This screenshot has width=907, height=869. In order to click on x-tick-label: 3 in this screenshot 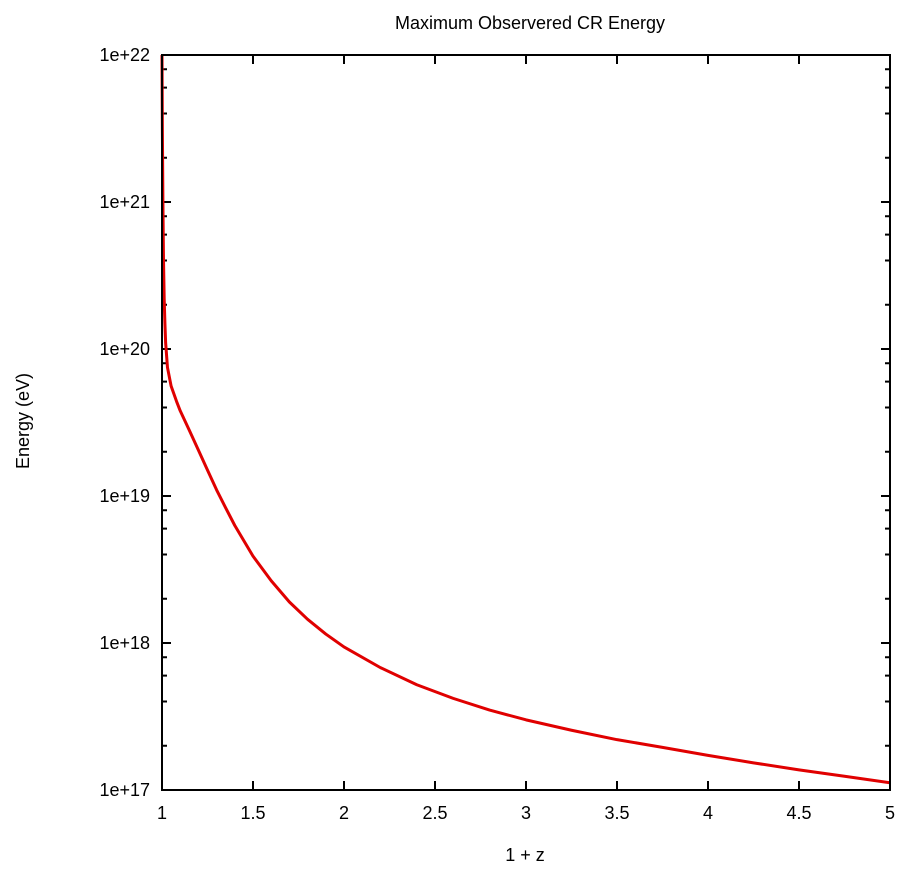, I will do `click(526, 813)`.